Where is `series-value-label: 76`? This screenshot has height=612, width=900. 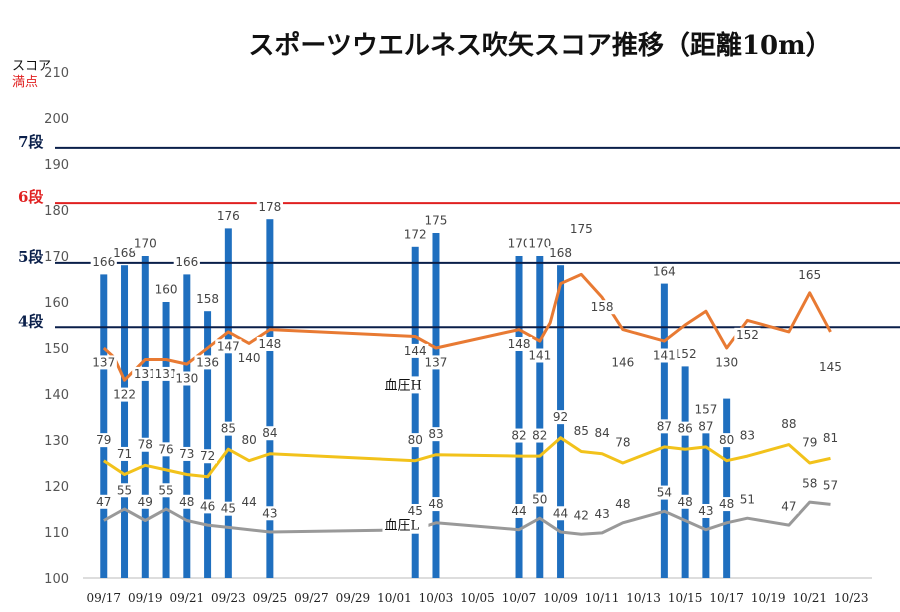
series-value-label: 76 is located at coordinates (165, 449).